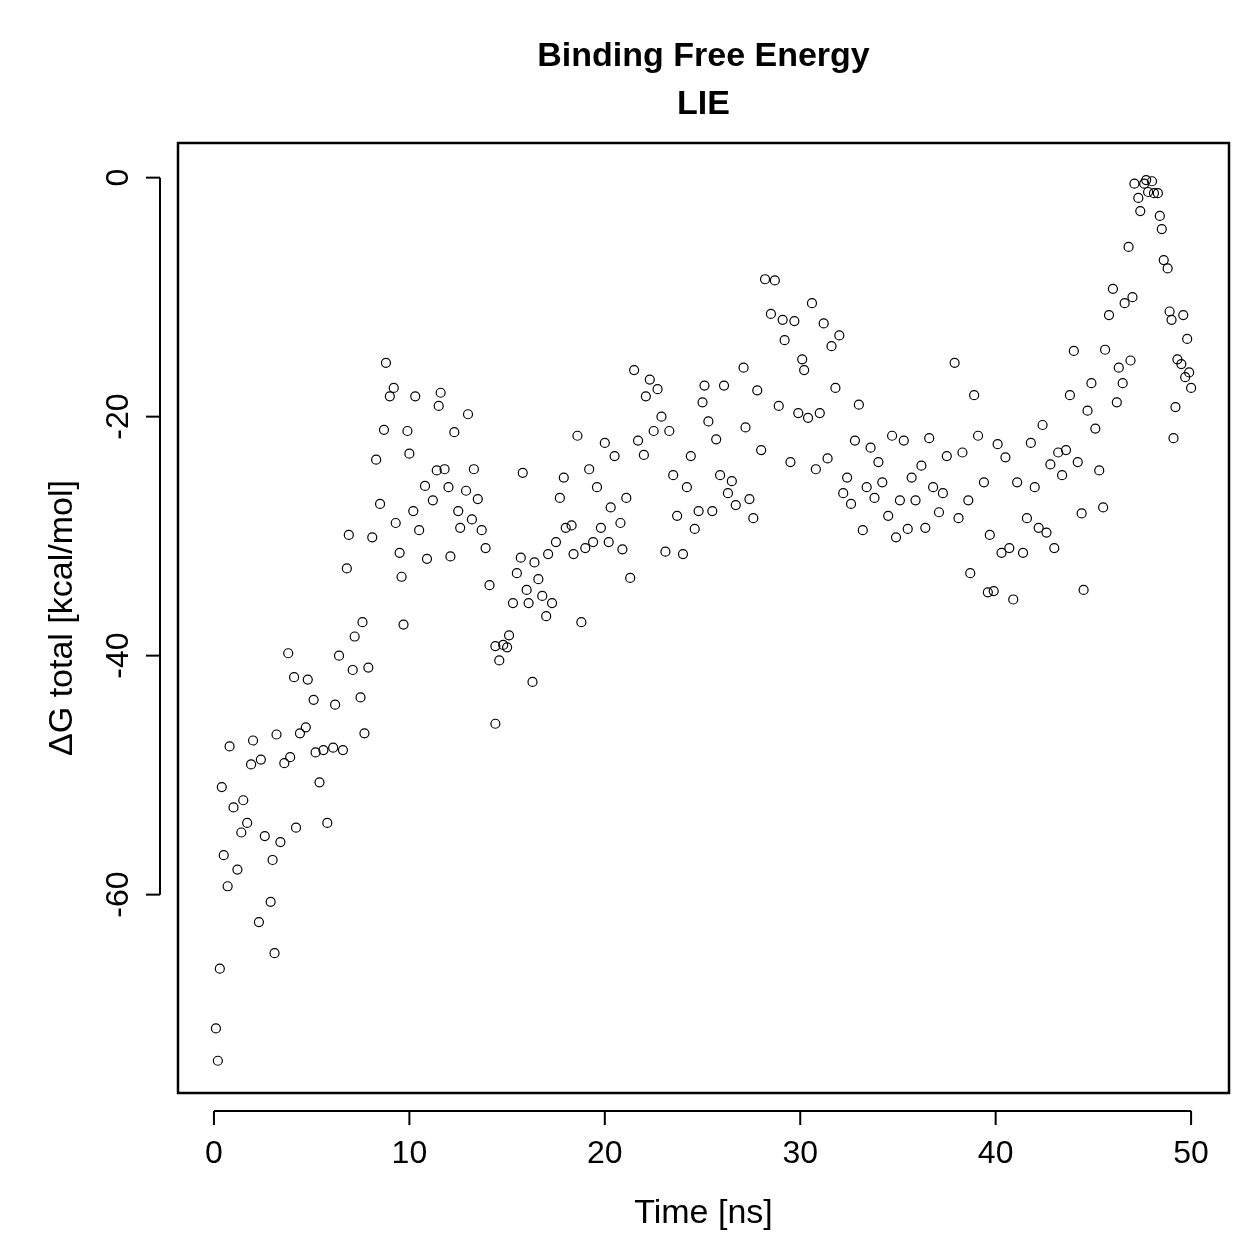 The image size is (1259, 1259). Describe the element at coordinates (605, 1152) in the screenshot. I see `x-tick-label: 20` at that location.